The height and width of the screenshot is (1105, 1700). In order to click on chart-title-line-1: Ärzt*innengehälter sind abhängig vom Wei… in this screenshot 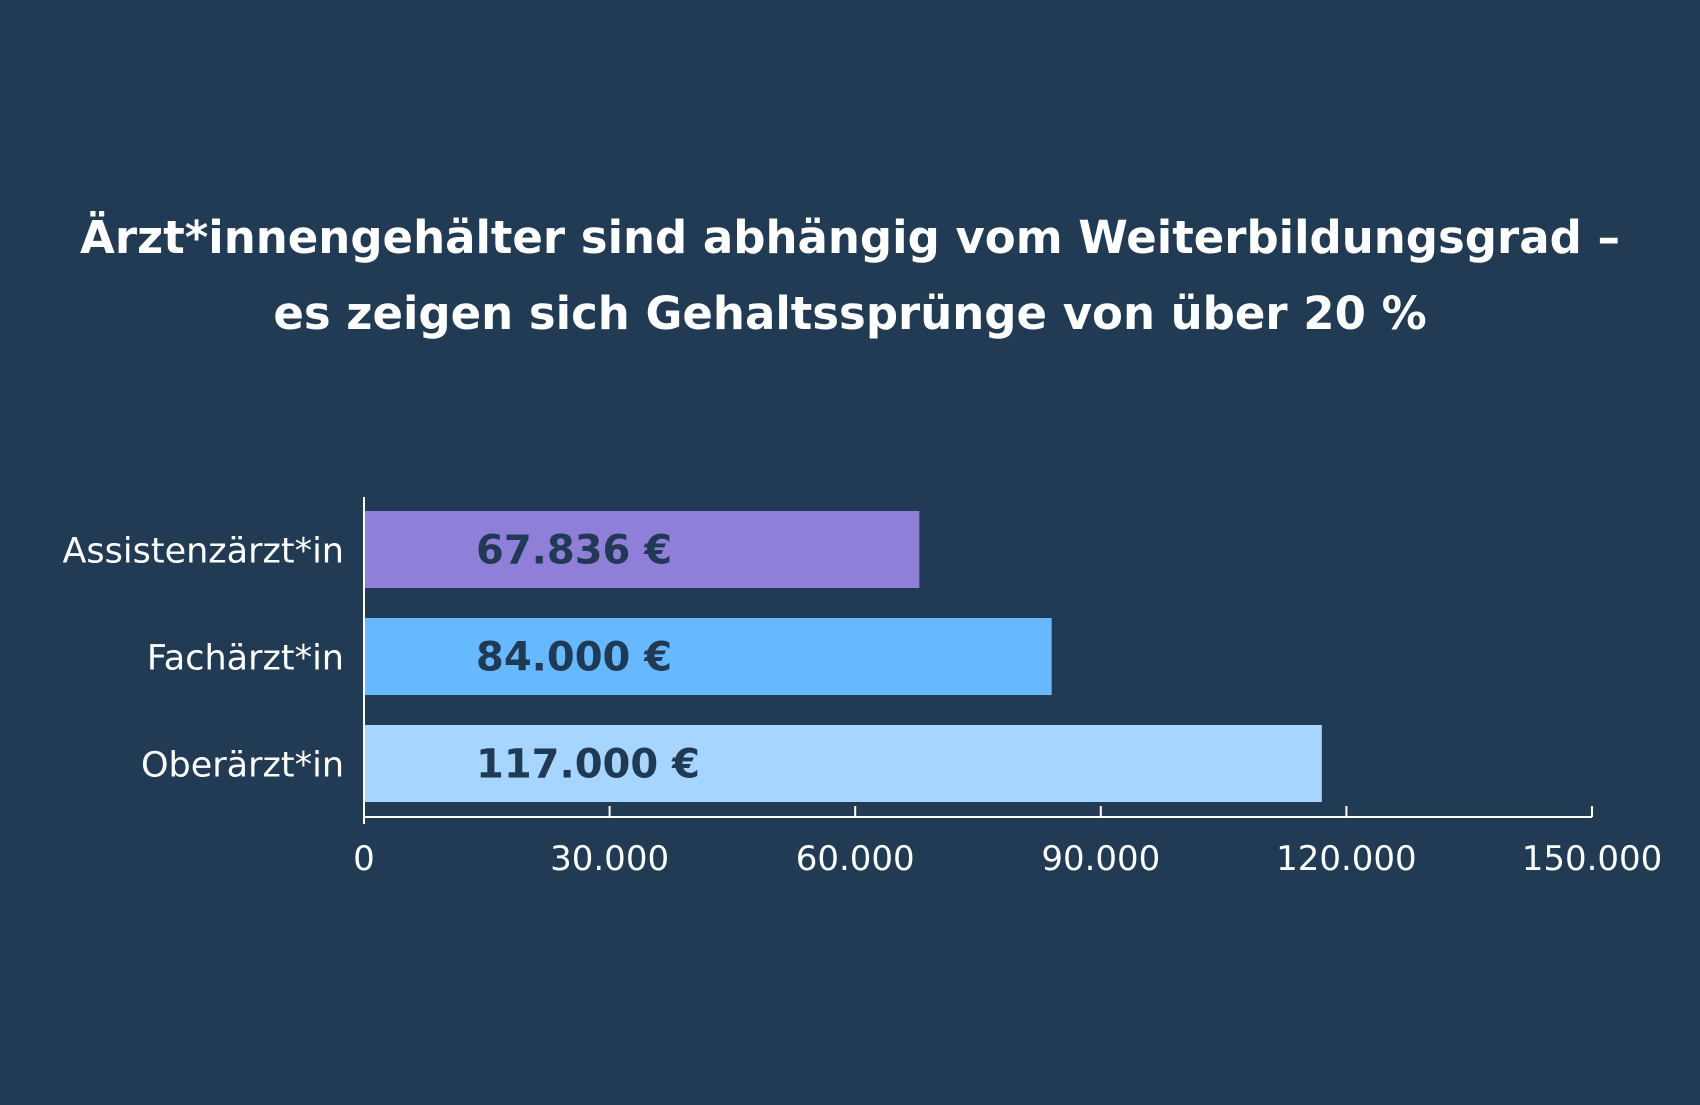, I will do `click(850, 237)`.